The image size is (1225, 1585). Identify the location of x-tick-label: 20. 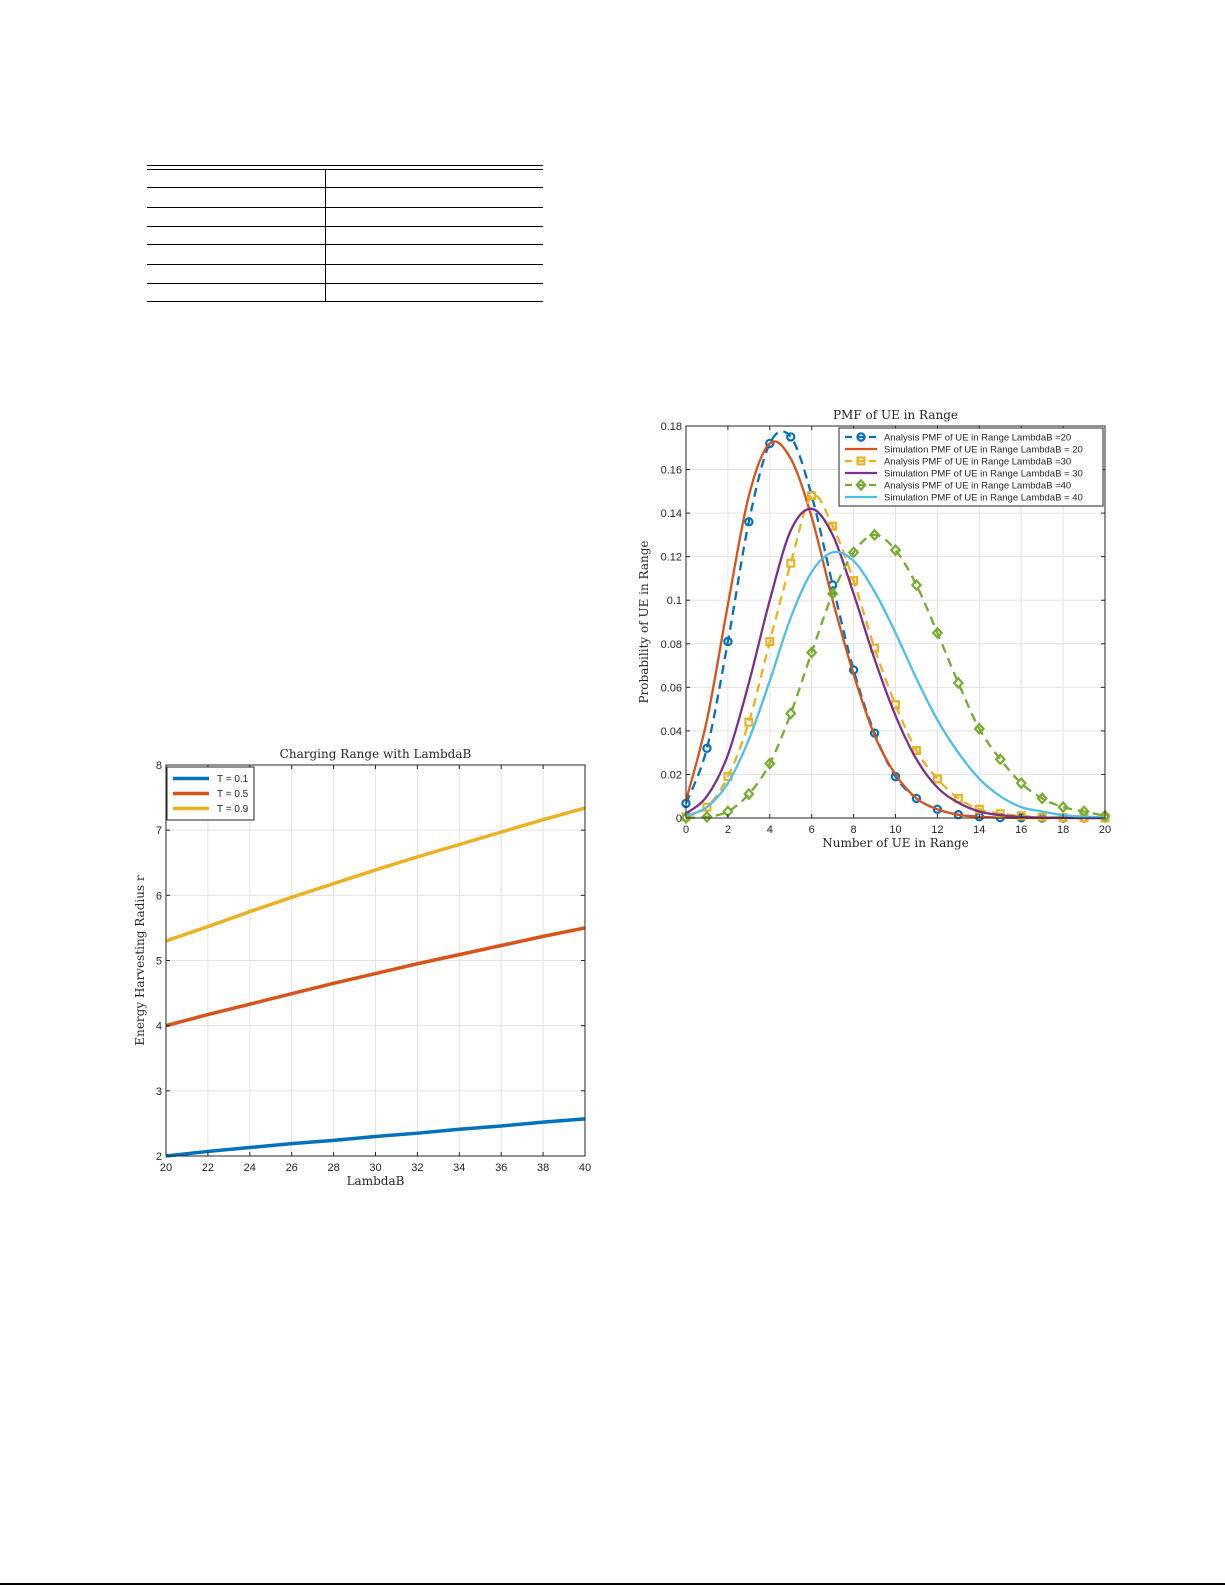
(1105, 830).